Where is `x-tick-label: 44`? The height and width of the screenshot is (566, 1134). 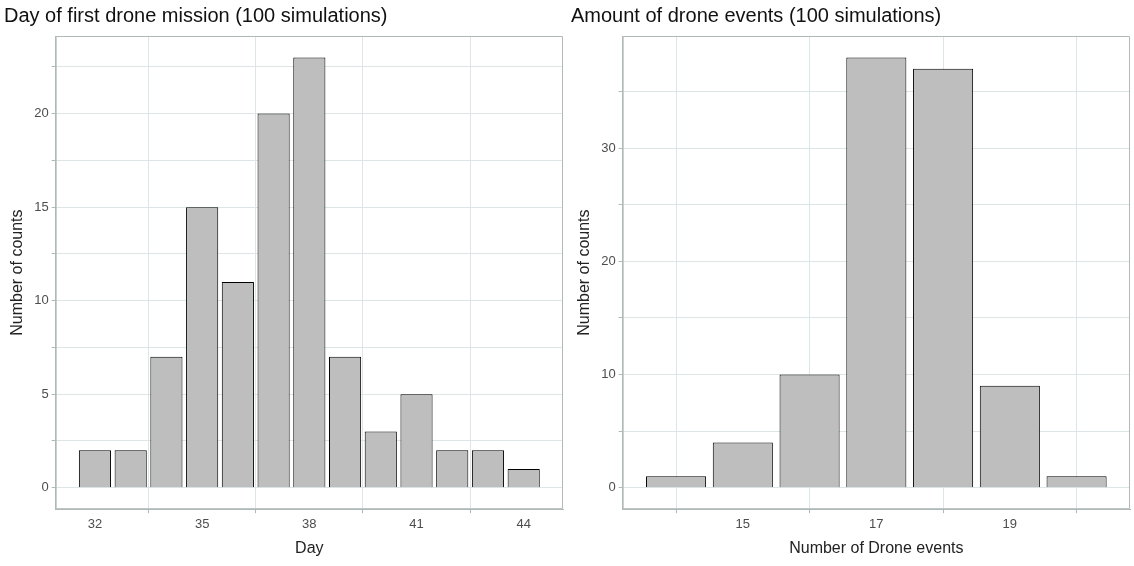 x-tick-label: 44 is located at coordinates (523, 523).